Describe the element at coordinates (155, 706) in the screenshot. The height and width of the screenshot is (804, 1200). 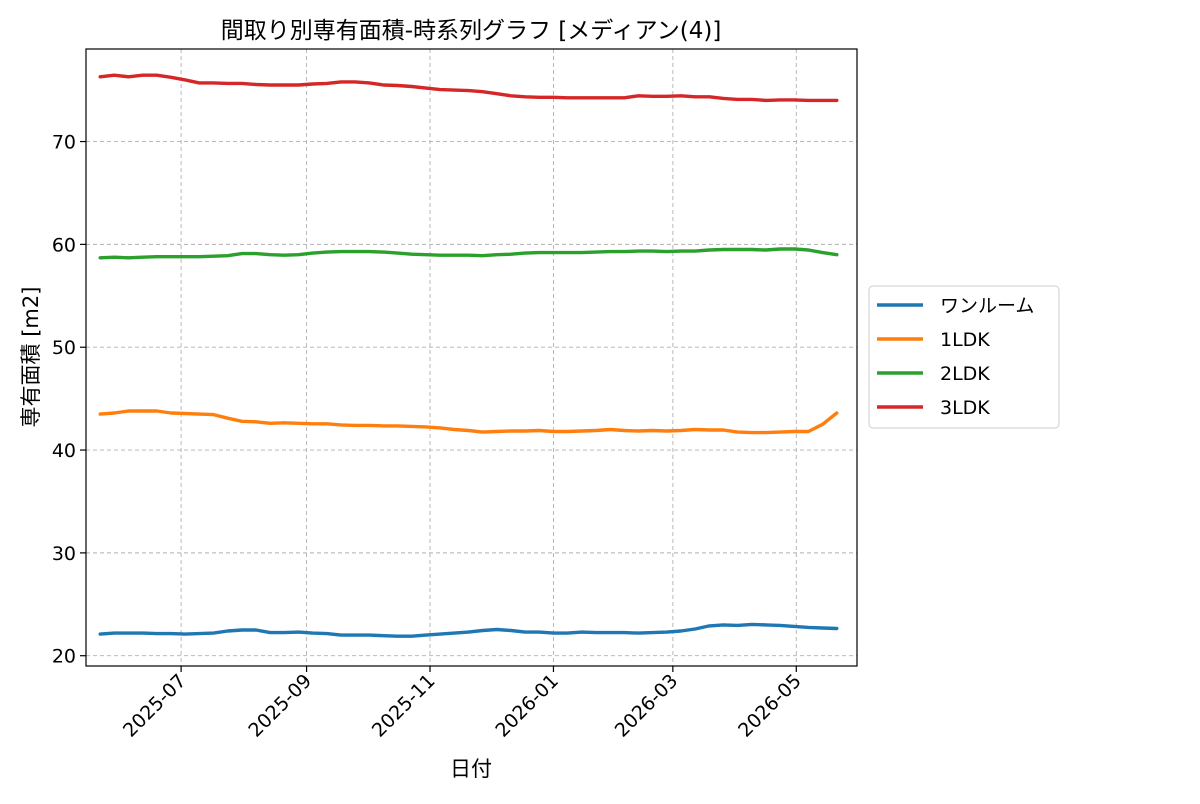
I see `x-tick-label: 2025-07` at that location.